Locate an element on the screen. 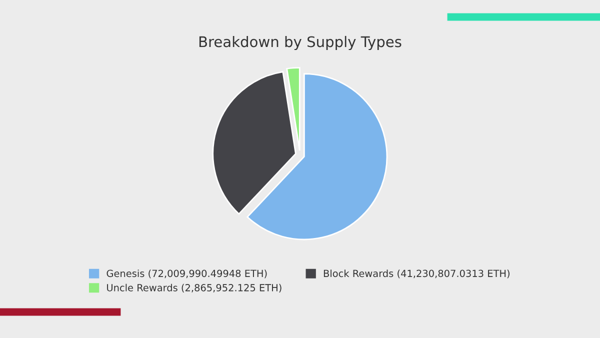  legend-label: Uncle Rewards (2,865,952.125 ETH) is located at coordinates (194, 288).